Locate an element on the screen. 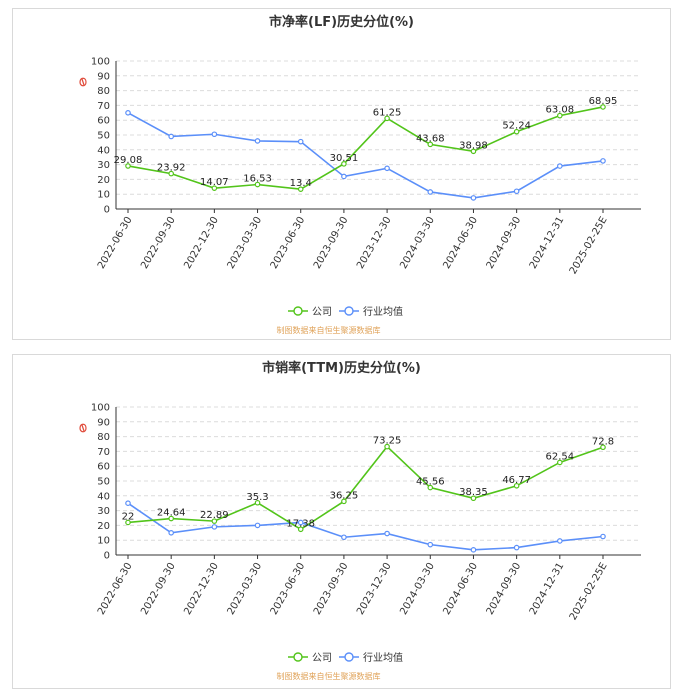  data-label: 63.08 is located at coordinates (559, 110).